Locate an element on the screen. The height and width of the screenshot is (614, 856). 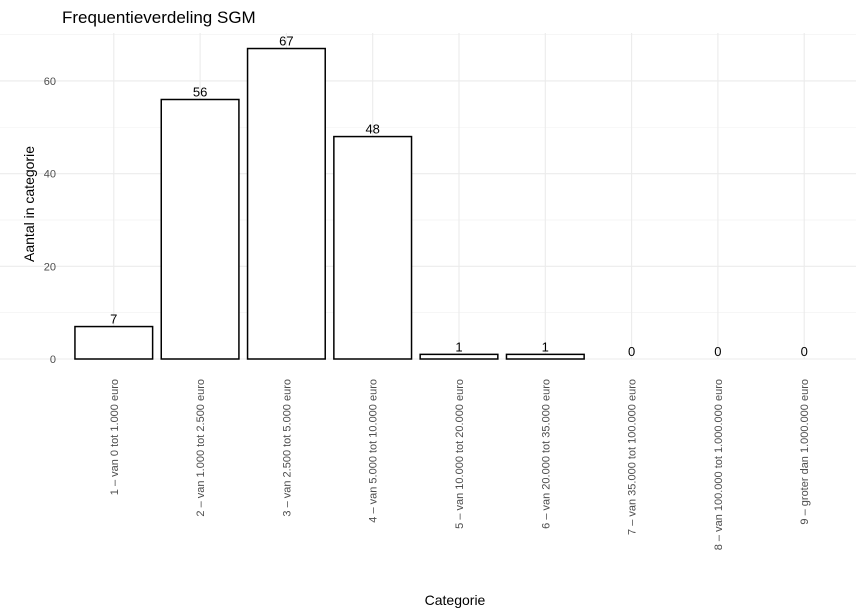
y-axis-ticks: 0 20 40 60 is located at coordinates (50, 221).